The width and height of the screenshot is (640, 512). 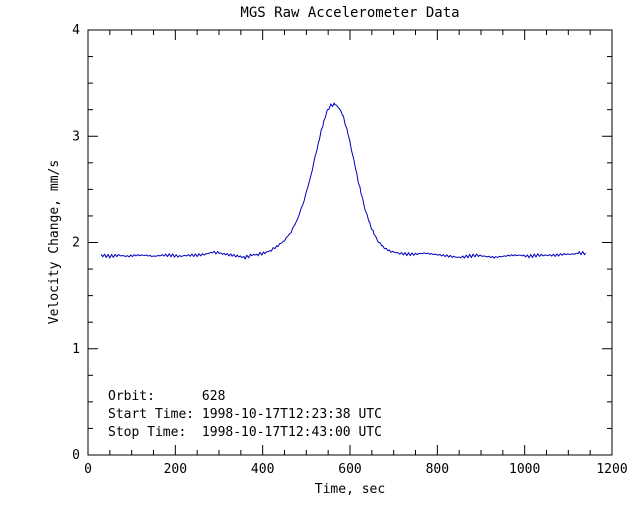 What do you see at coordinates (76, 455) in the screenshot?
I see `y-tick-label: 0` at bounding box center [76, 455].